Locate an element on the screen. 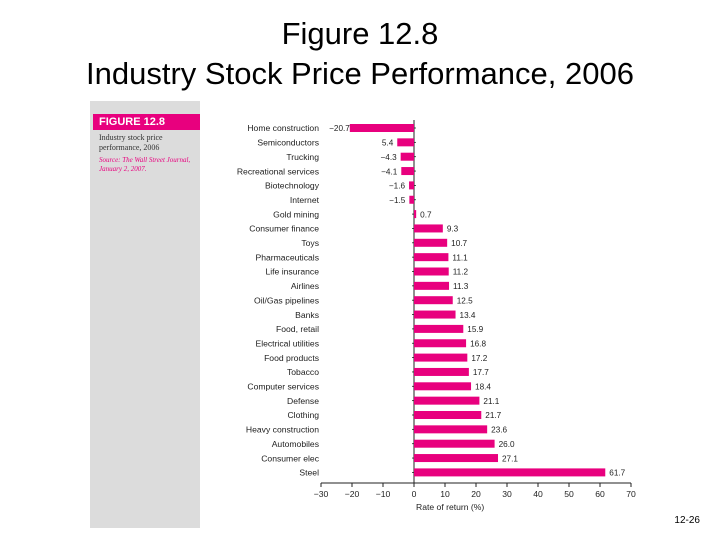 The height and width of the screenshot is (540, 720). category-label: Consumer elec is located at coordinates (290, 458).